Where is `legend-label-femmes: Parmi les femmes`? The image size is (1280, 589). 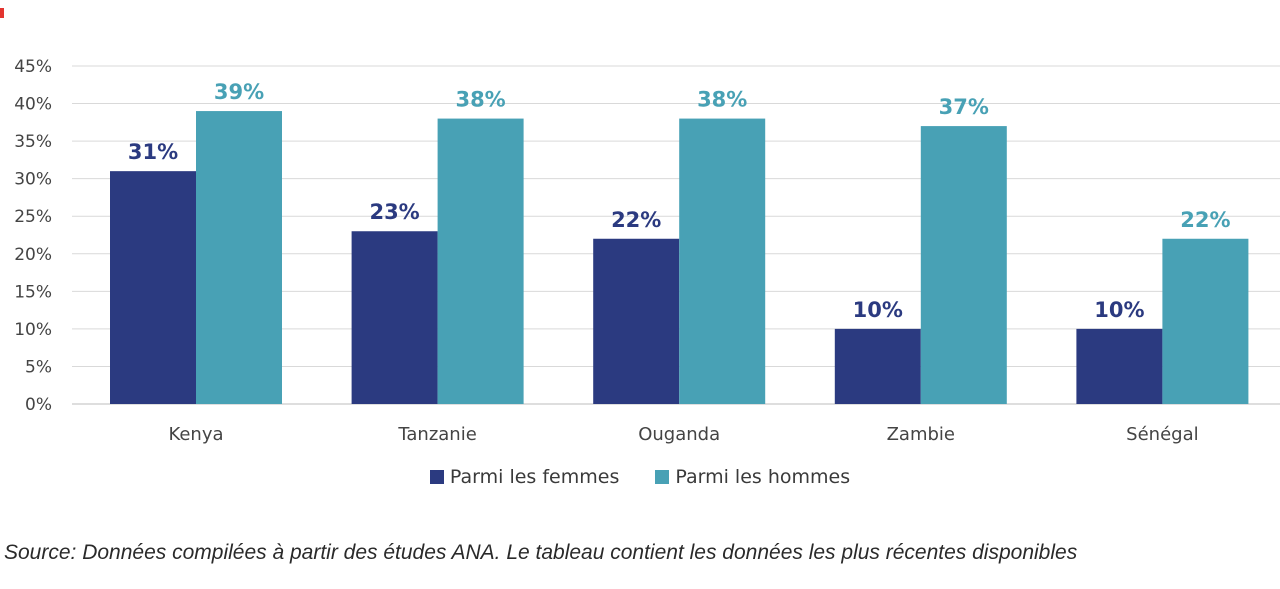 legend-label-femmes: Parmi les femmes is located at coordinates (534, 477).